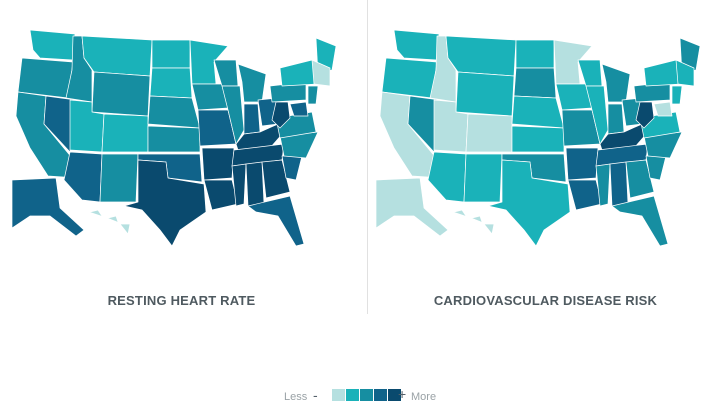 Image resolution: width=727 pixels, height=416 pixels. Describe the element at coordinates (424, 397) in the screenshot. I see `legend-more-label: More` at that location.